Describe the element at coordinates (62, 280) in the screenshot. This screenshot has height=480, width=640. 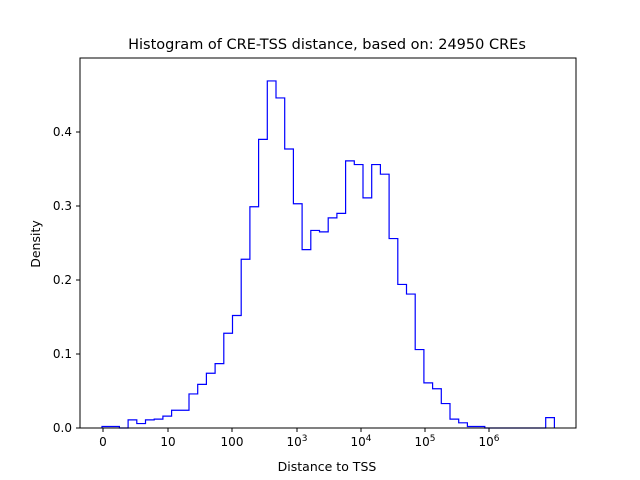
I see `y-tick-label: 0.2` at that location.